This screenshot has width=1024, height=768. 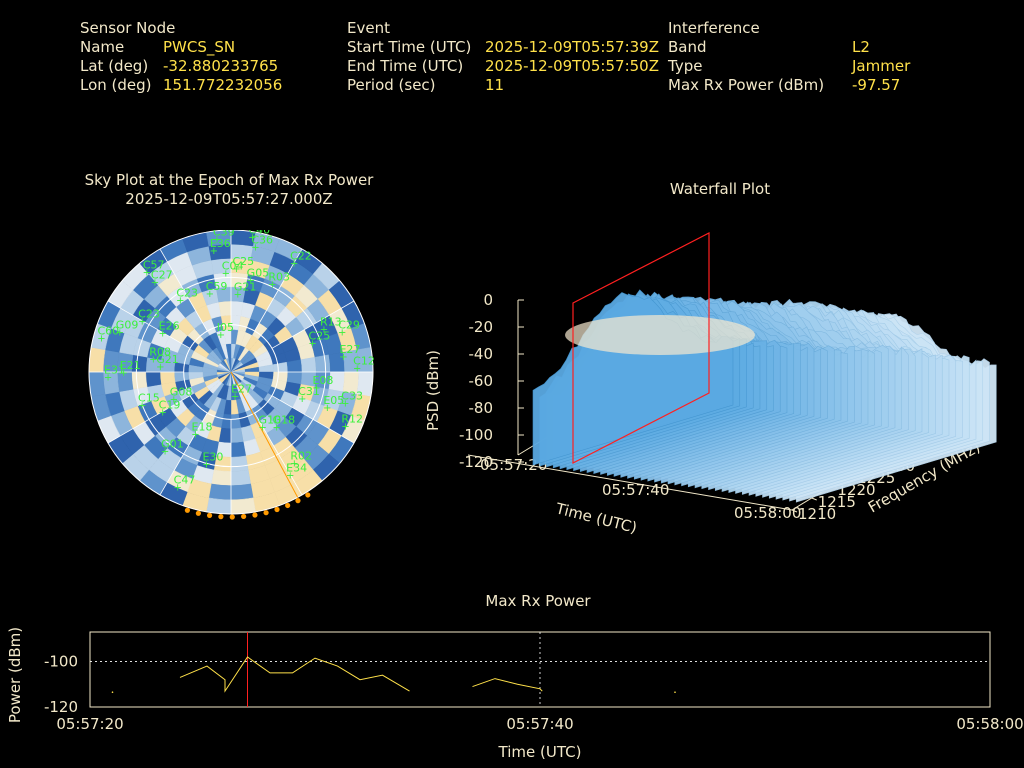 I want to click on satellite-label: C19, so click(x=170, y=404).